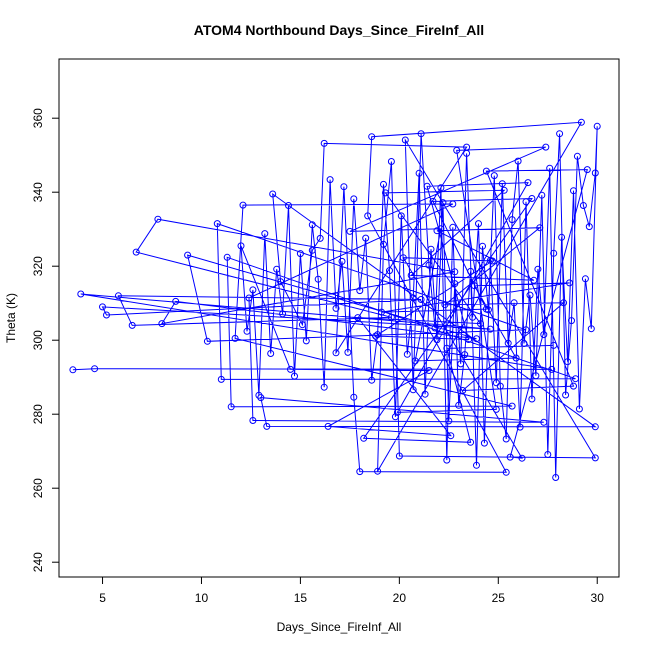 The width and height of the screenshot is (650, 650). I want to click on x-tick-label: 25, so click(499, 598).